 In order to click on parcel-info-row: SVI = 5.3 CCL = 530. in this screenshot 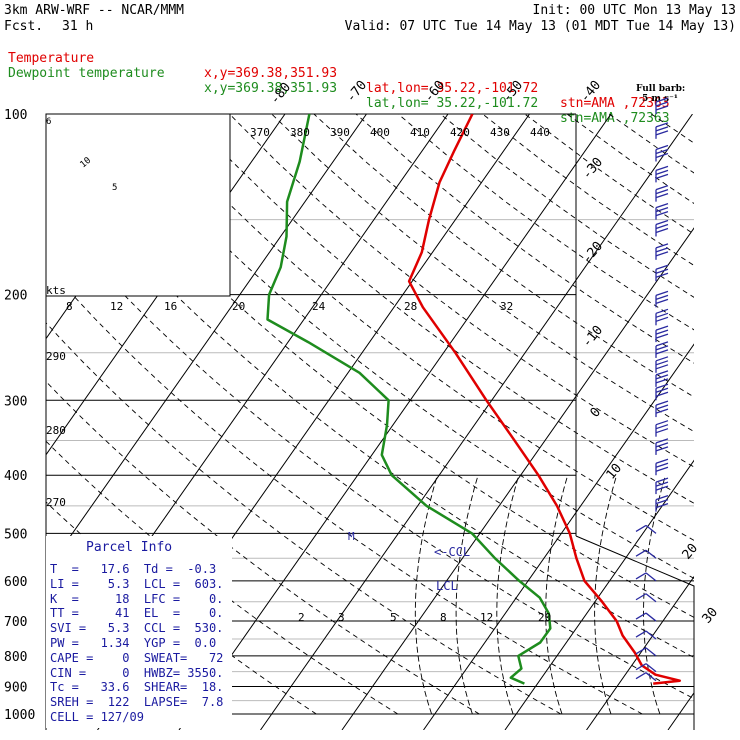, I will do `click(137, 628)`.